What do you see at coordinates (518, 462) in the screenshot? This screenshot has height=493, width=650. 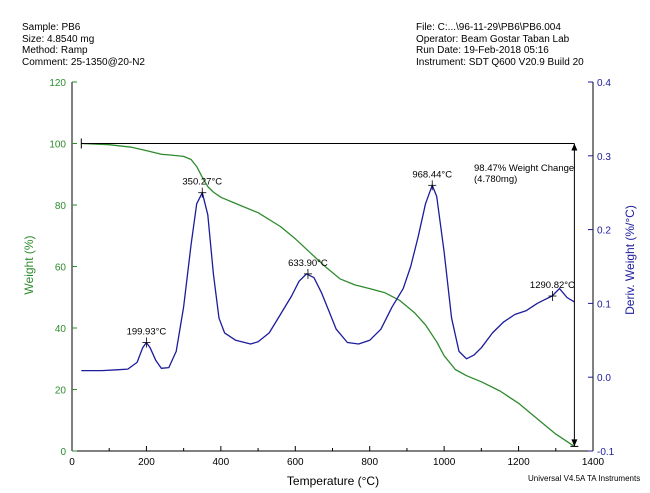 I see `x-tick-label: 1200` at bounding box center [518, 462].